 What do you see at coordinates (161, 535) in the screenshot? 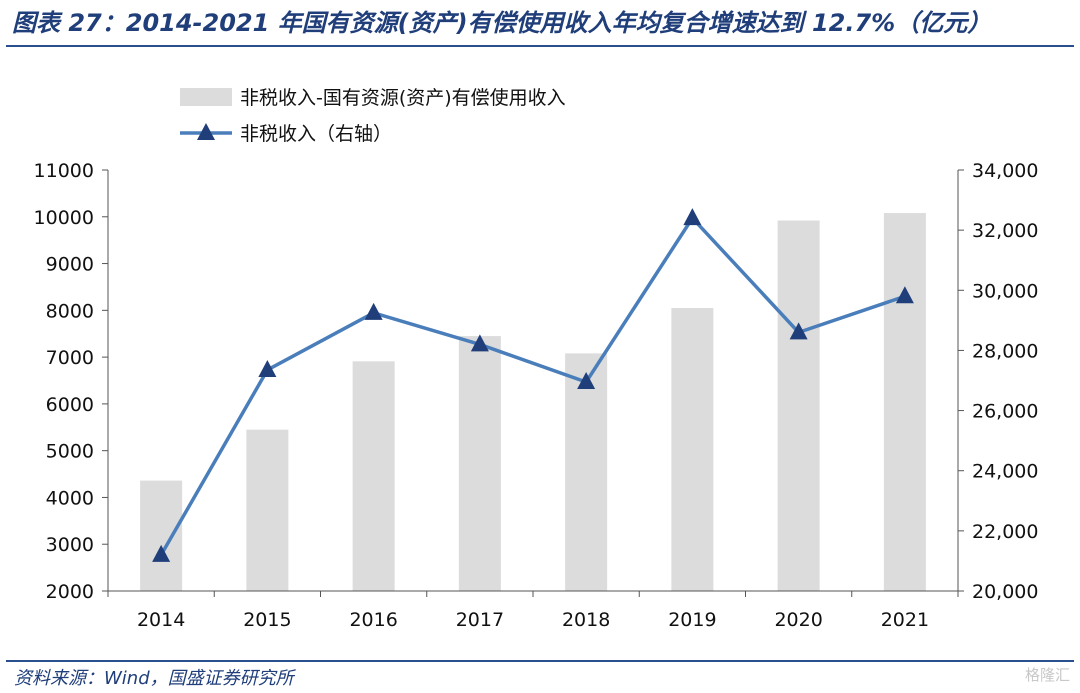
I see `bar-2014` at bounding box center [161, 535].